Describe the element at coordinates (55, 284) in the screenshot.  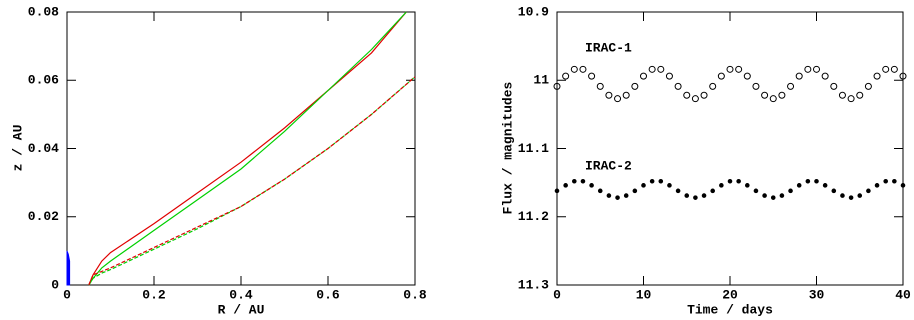
I see `y-tick-label: 0` at that location.